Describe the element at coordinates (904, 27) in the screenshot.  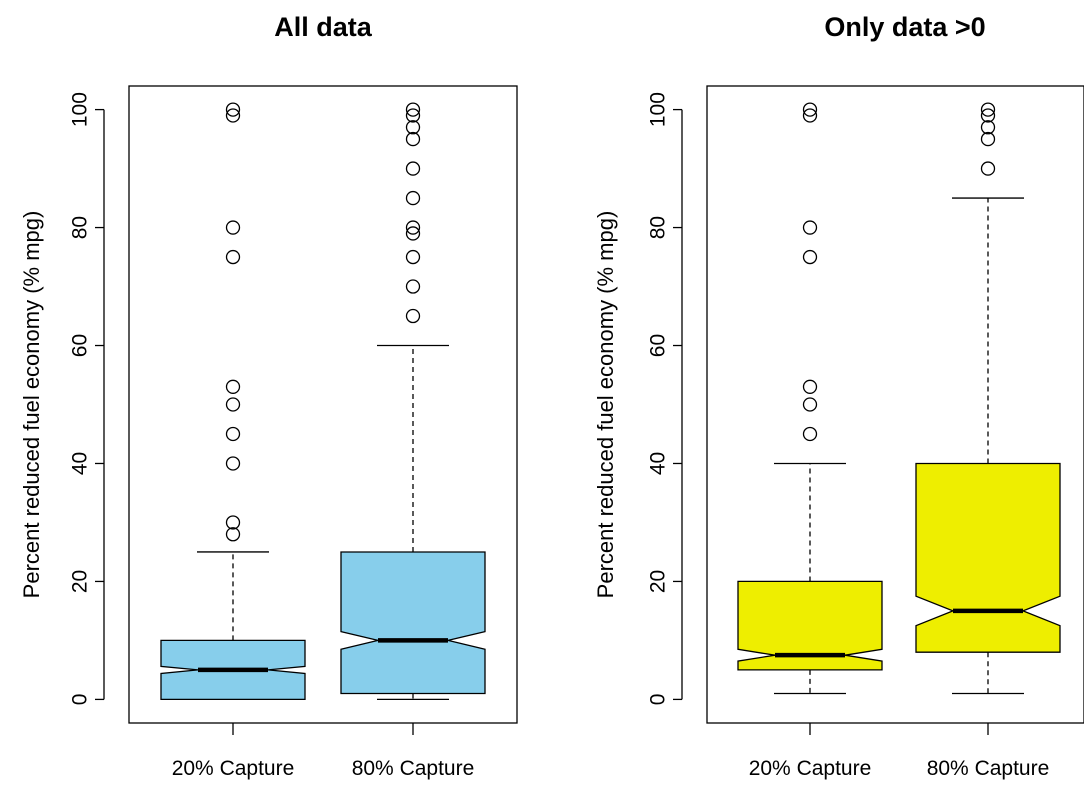
I see `chart-title: Only data >0` at that location.